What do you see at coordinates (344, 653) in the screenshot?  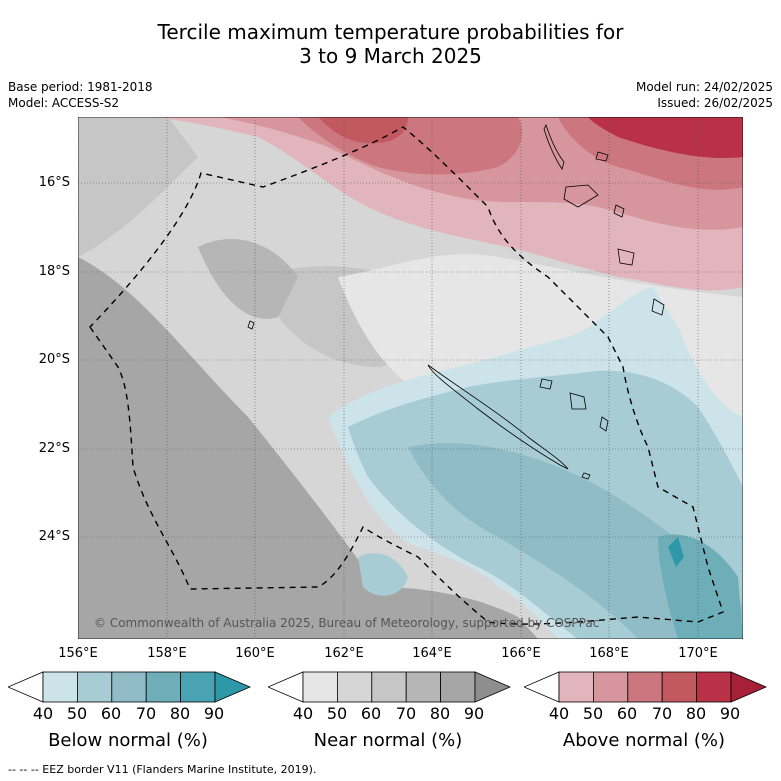 I see `lon-label: 162°E` at bounding box center [344, 653].